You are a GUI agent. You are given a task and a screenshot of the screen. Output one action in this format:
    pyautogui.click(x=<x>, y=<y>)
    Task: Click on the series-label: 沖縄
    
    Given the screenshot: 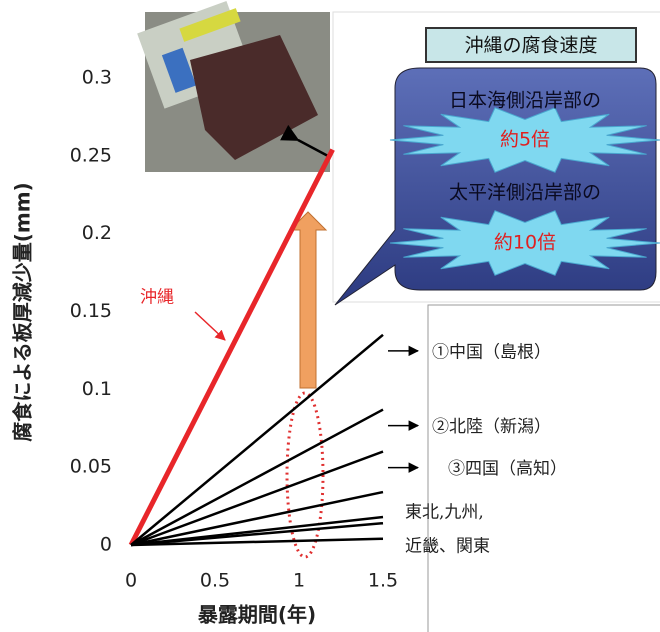 What is the action you would take?
    pyautogui.click(x=157, y=298)
    